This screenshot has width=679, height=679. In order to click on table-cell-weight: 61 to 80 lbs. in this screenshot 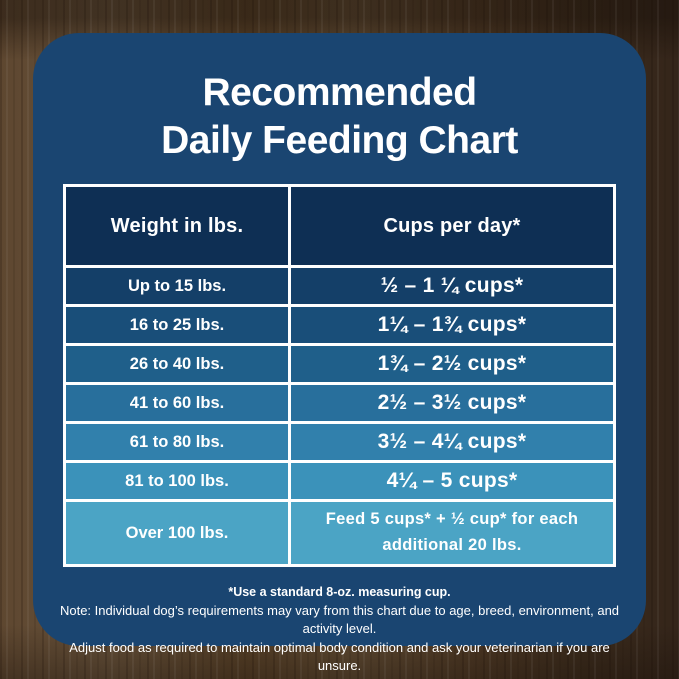, I will do `click(177, 442)`.